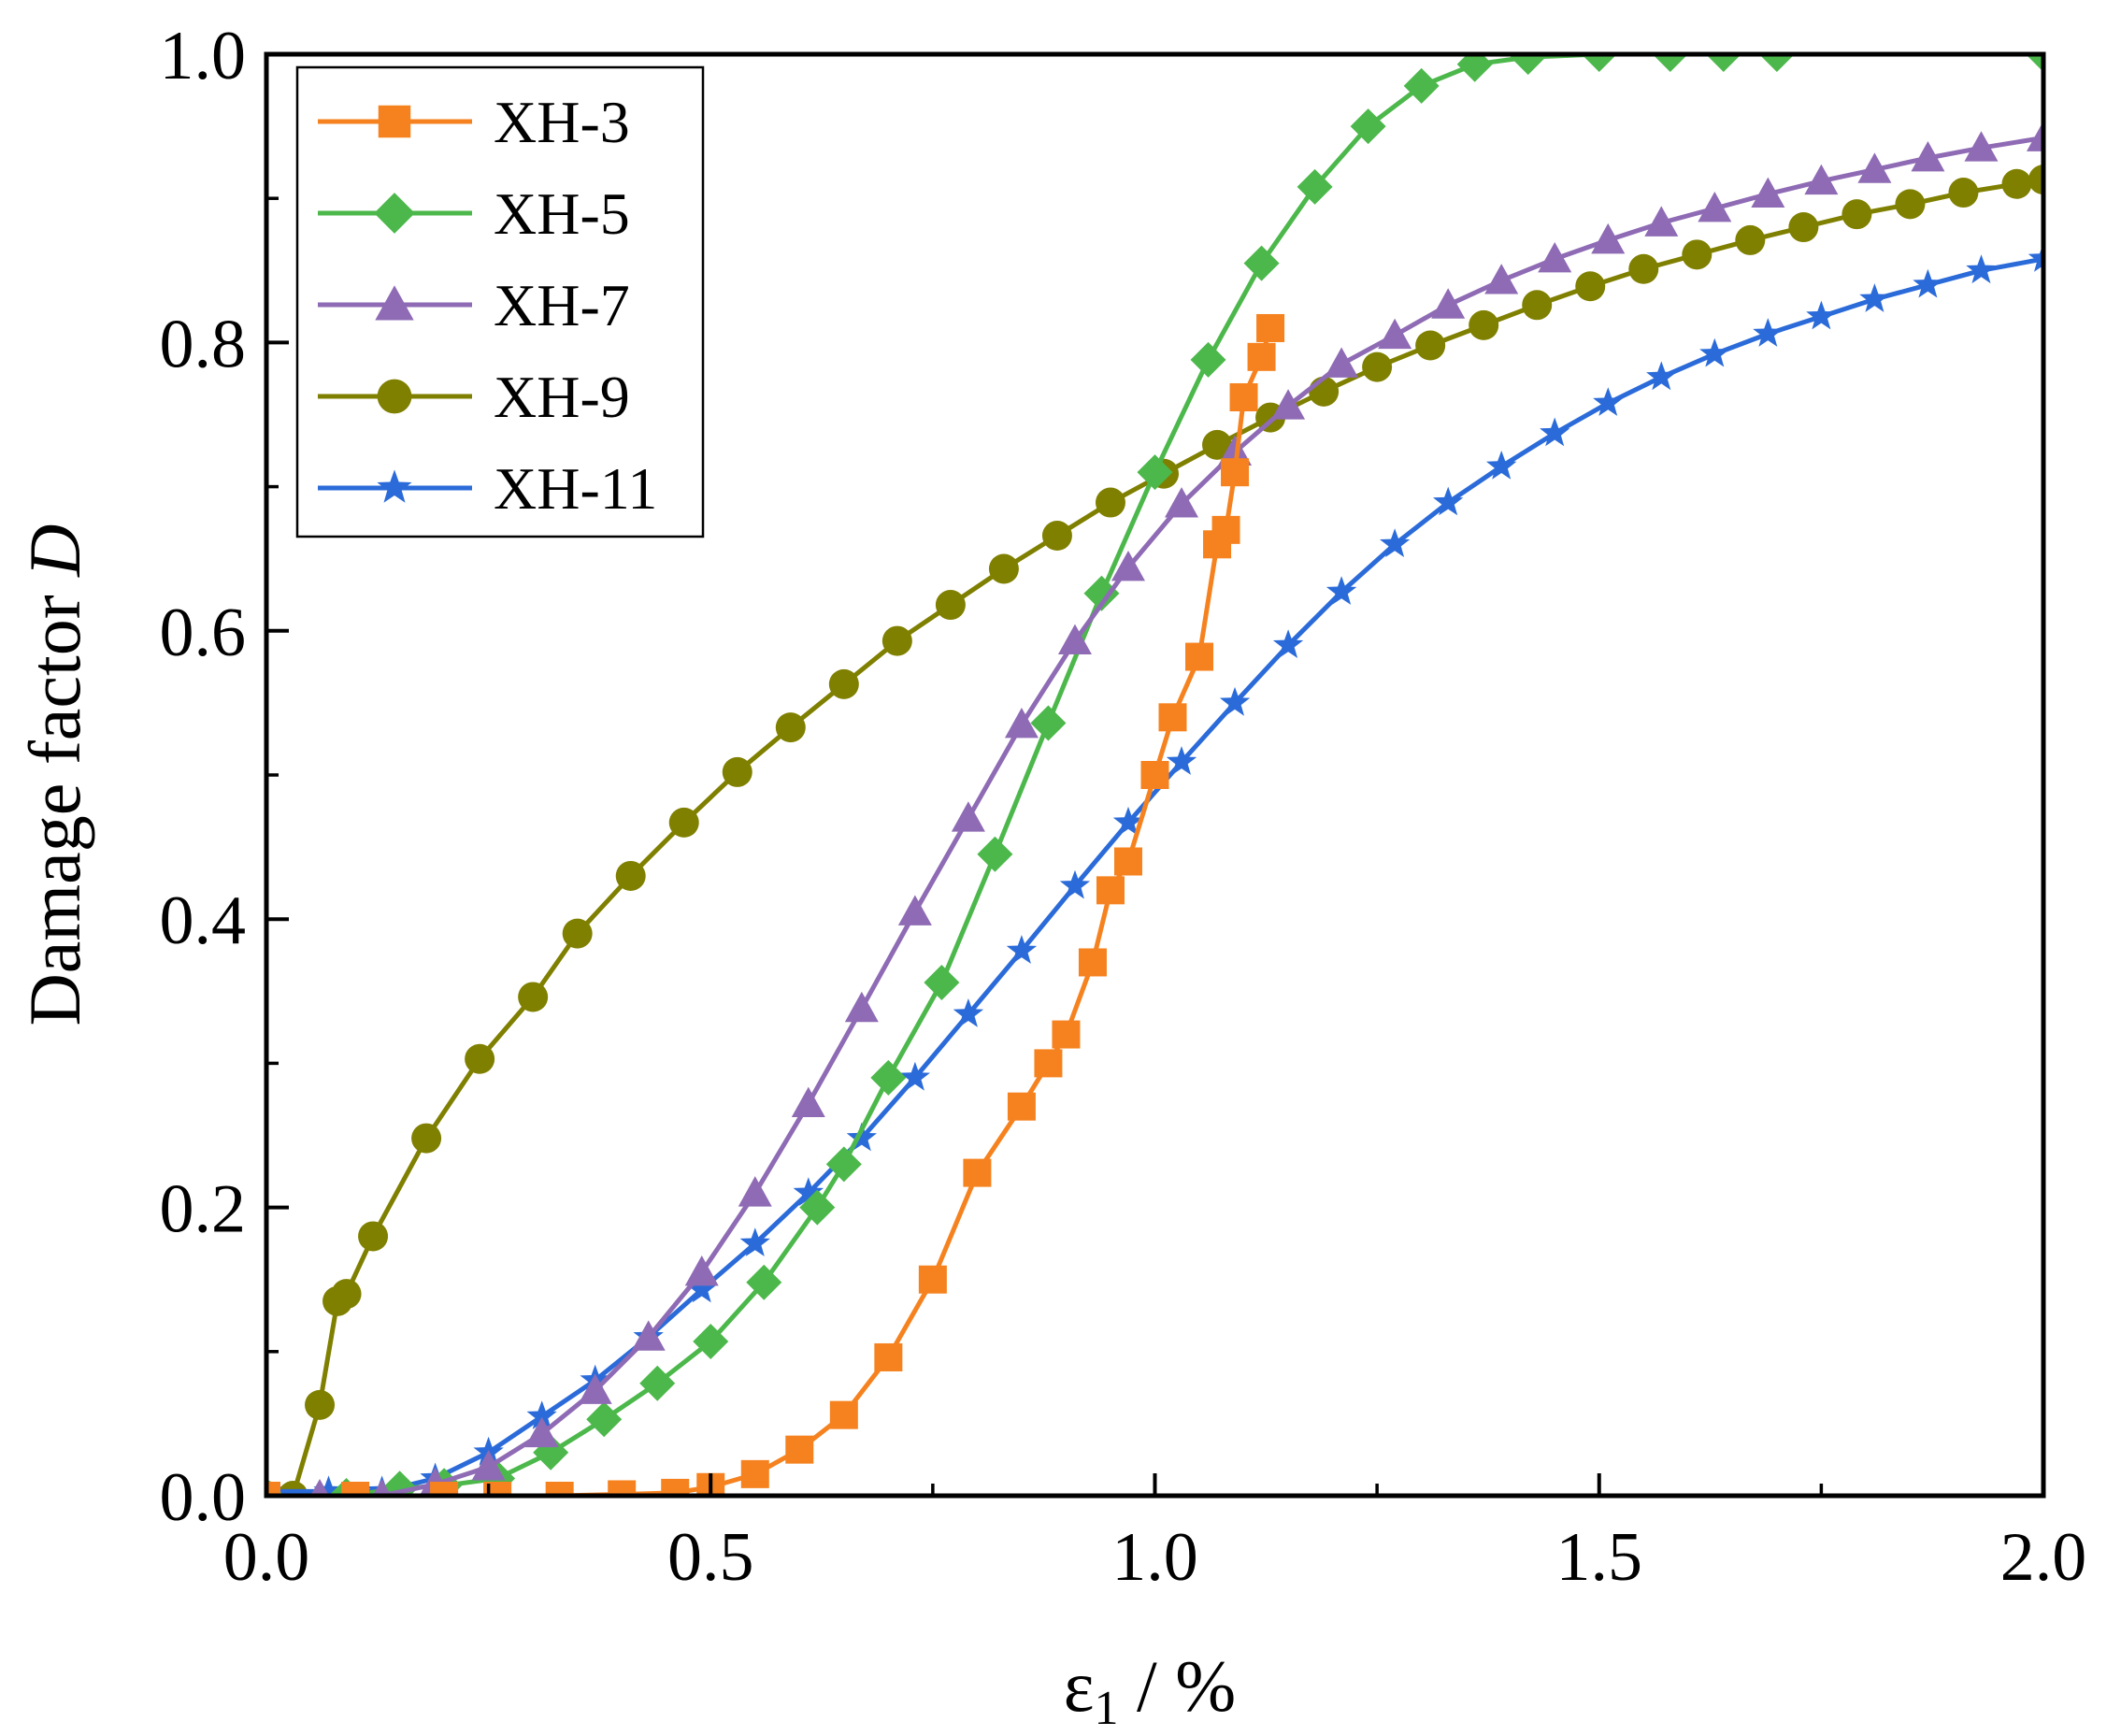  I want to click on y-tick-label: 0.6, so click(203, 633).